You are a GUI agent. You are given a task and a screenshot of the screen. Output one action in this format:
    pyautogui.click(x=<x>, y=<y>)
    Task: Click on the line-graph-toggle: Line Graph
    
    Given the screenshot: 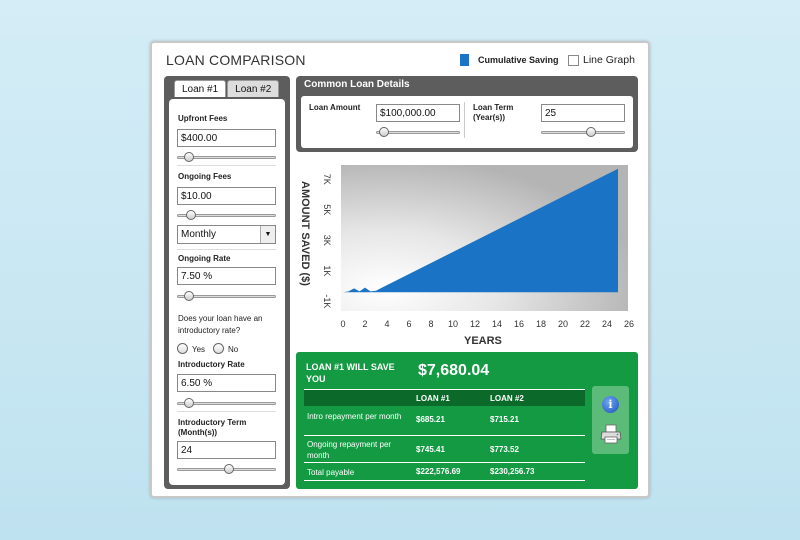 What is the action you would take?
    pyautogui.click(x=601, y=60)
    